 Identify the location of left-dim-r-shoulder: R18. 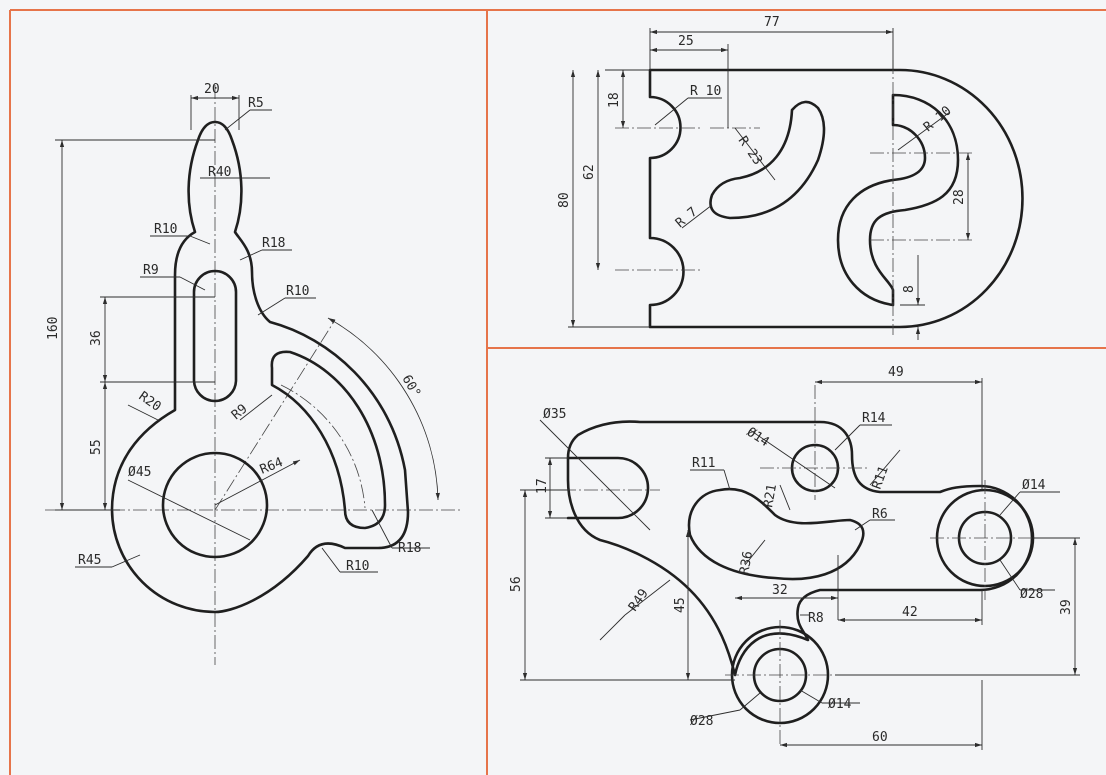
(273, 243).